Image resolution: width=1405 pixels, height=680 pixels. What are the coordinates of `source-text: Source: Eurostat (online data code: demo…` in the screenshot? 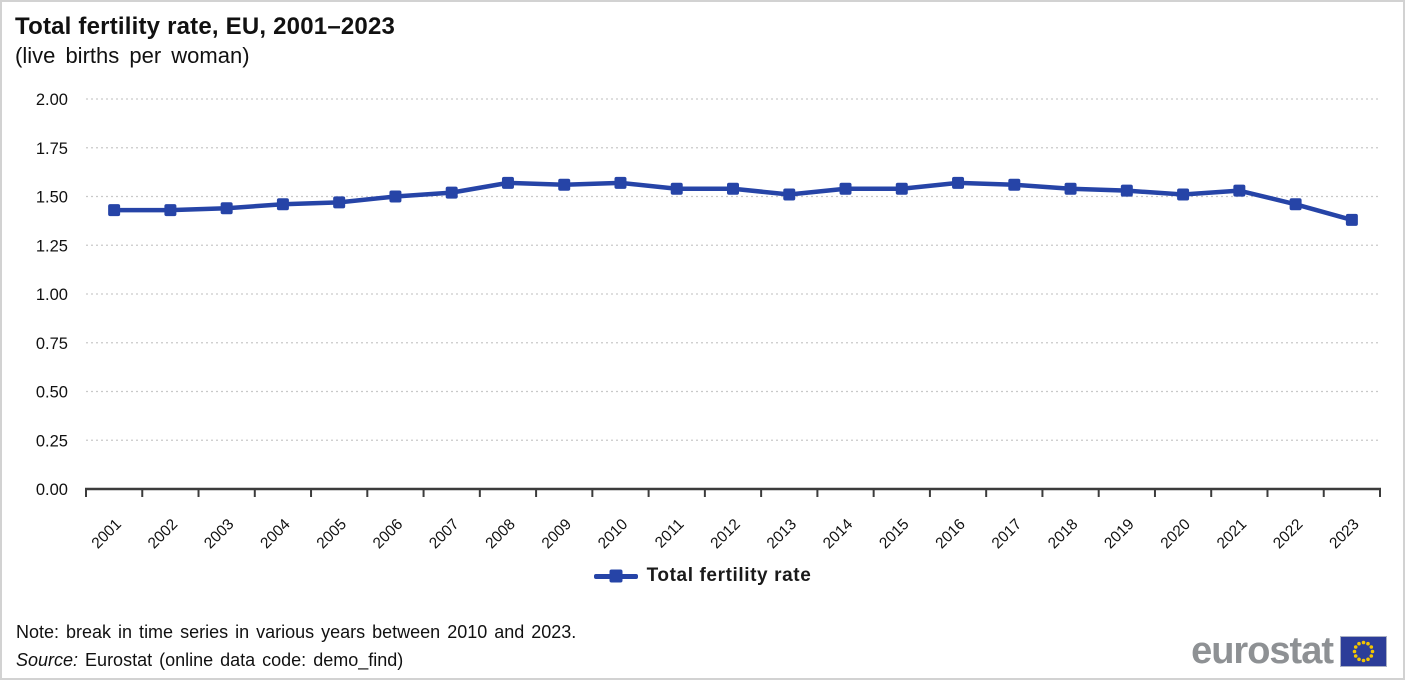 It's located at (296, 660).